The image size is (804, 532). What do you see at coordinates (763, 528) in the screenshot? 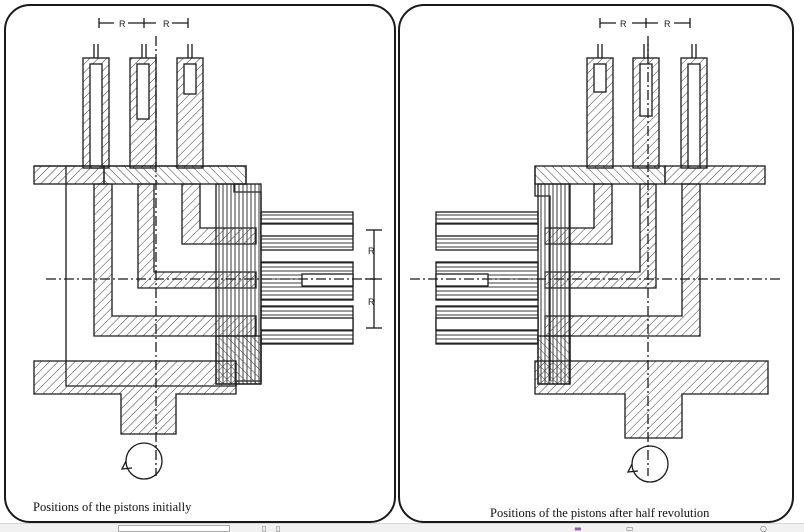
I see `help-icon: ○` at bounding box center [763, 528].